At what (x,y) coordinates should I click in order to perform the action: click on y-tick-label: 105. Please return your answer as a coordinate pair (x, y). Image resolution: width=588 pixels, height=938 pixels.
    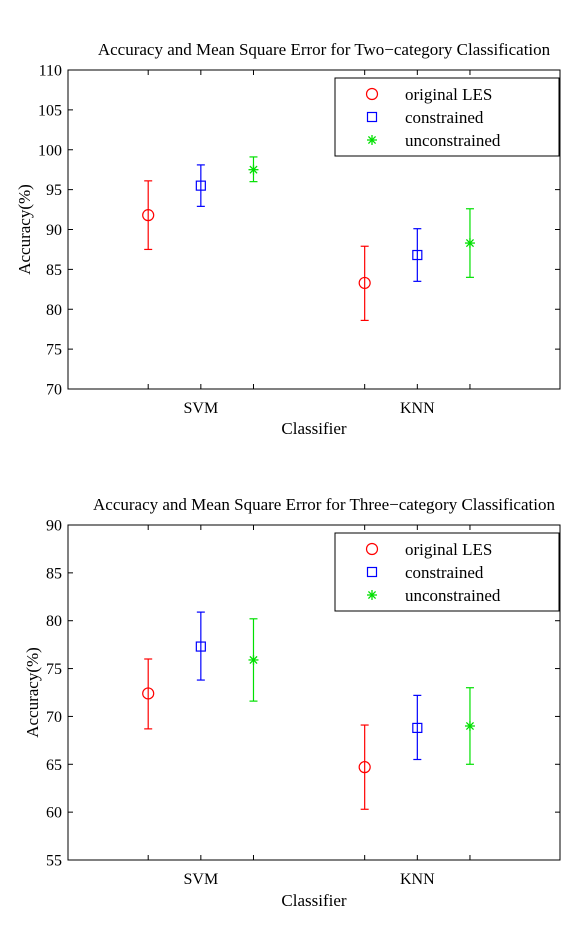
    Looking at the image, I should click on (50, 110).